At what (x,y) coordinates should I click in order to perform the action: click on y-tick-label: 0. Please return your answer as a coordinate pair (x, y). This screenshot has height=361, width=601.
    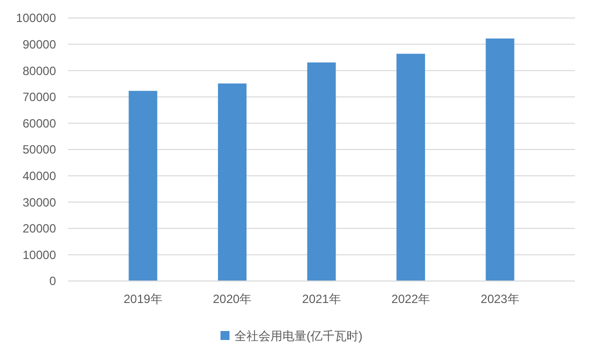
    Looking at the image, I should click on (52, 281).